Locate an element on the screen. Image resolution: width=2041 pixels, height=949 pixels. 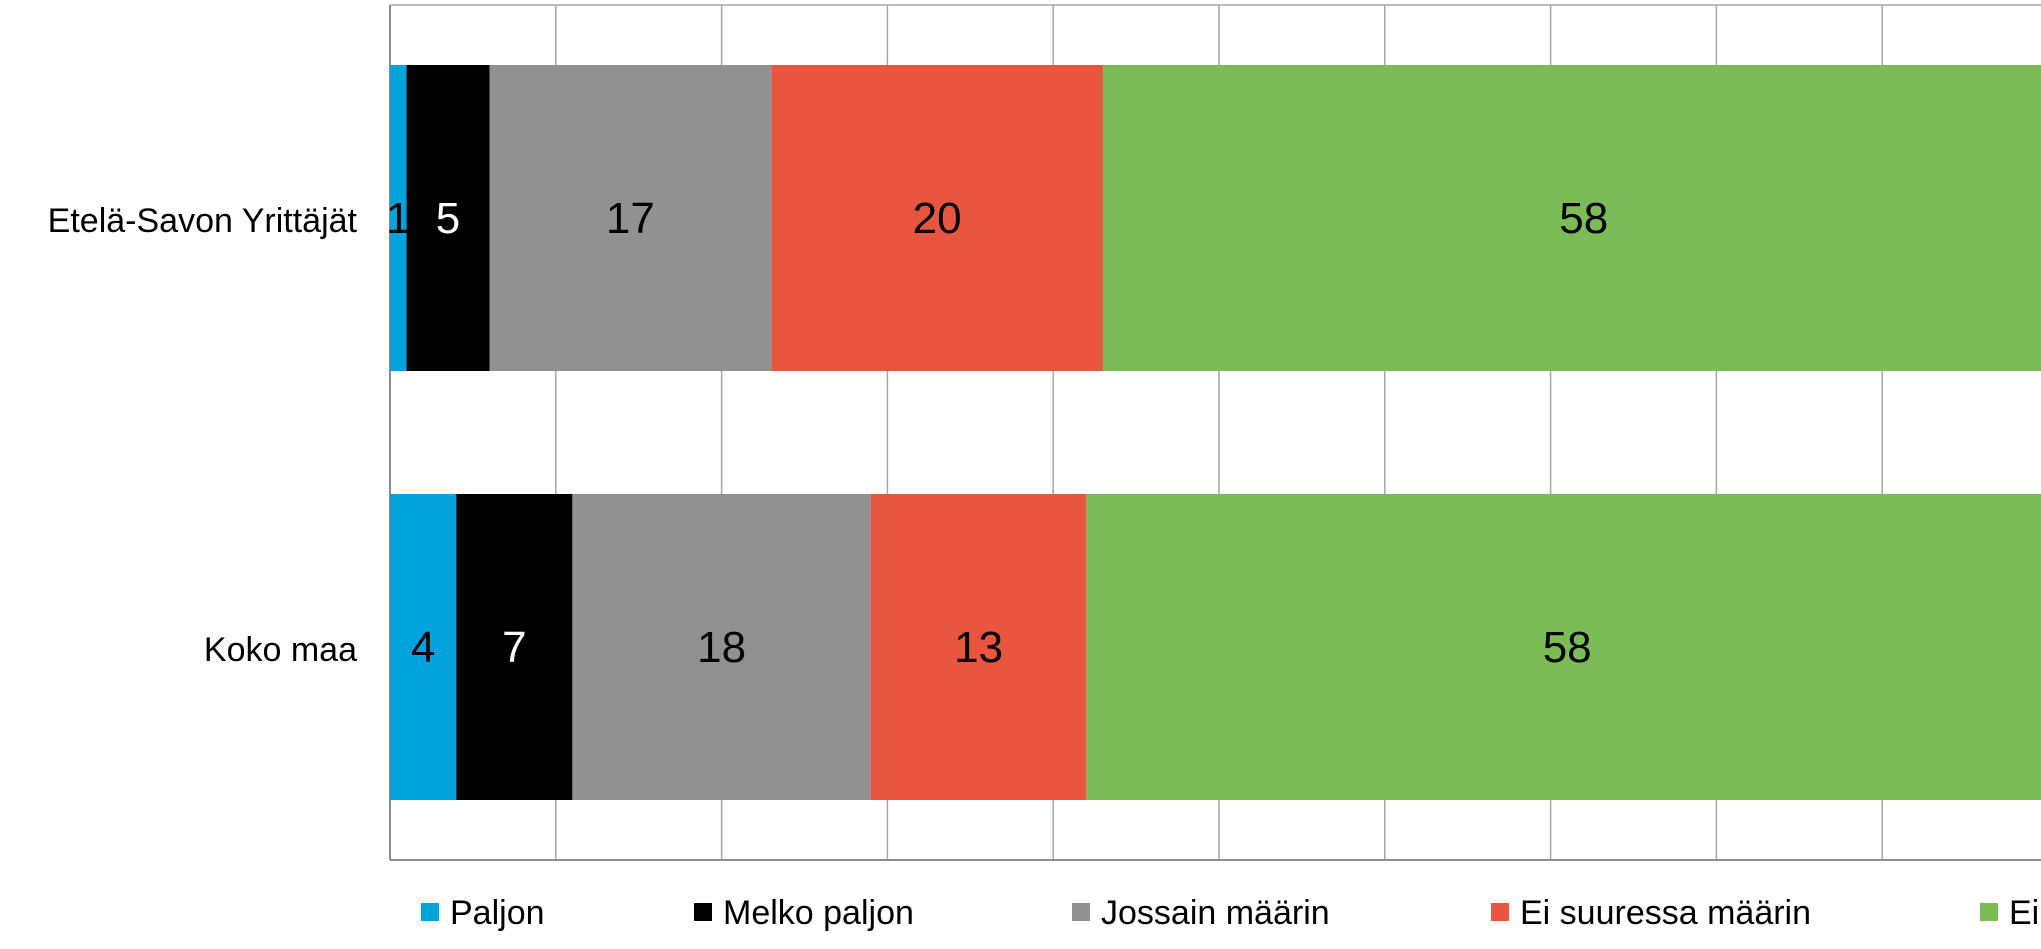
data-label: 4 is located at coordinates (423, 647).